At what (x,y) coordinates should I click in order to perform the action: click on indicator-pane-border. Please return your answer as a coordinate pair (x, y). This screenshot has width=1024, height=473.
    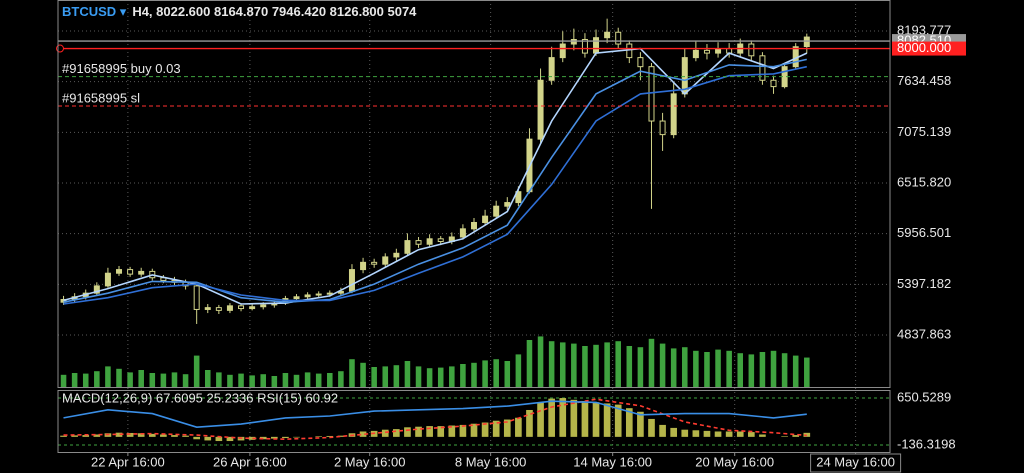
    Looking at the image, I should click on (474, 421).